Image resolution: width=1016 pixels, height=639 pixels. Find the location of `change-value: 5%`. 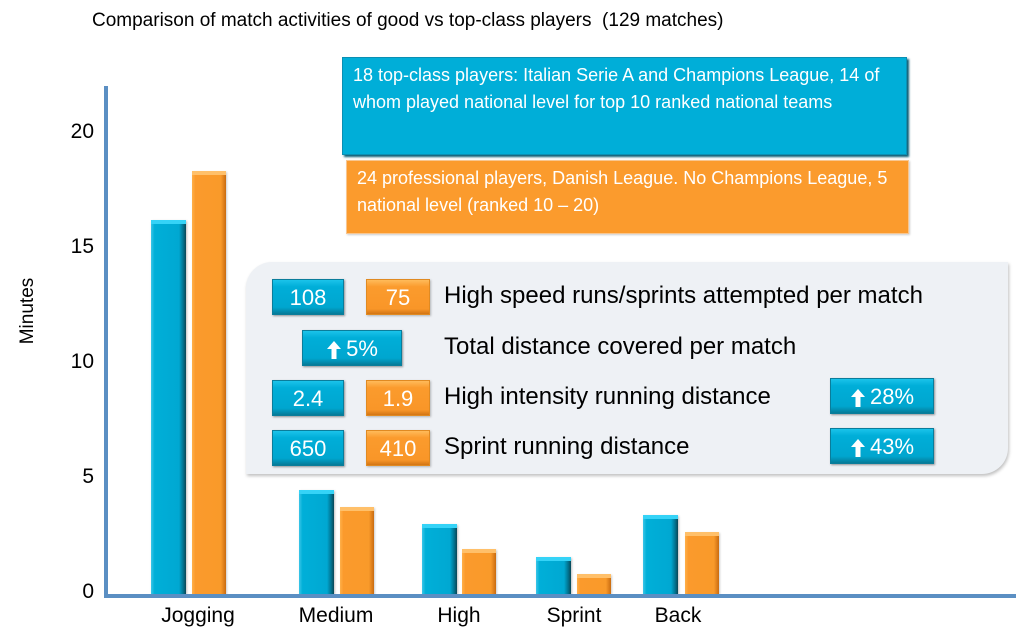

change-value: 5% is located at coordinates (362, 348).